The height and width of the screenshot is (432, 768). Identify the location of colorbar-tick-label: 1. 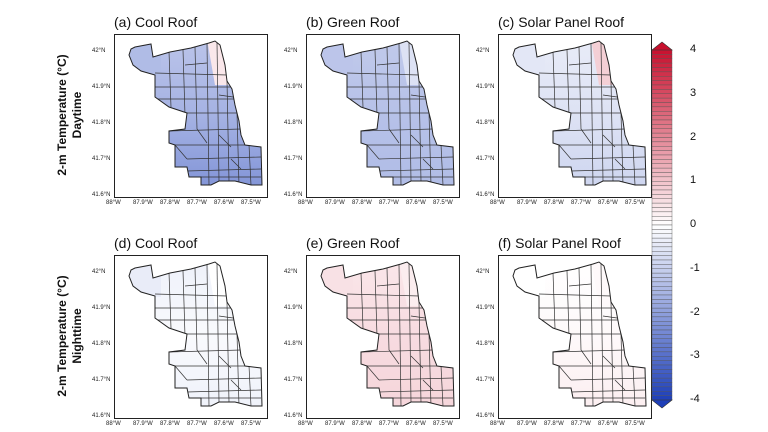
(693, 180).